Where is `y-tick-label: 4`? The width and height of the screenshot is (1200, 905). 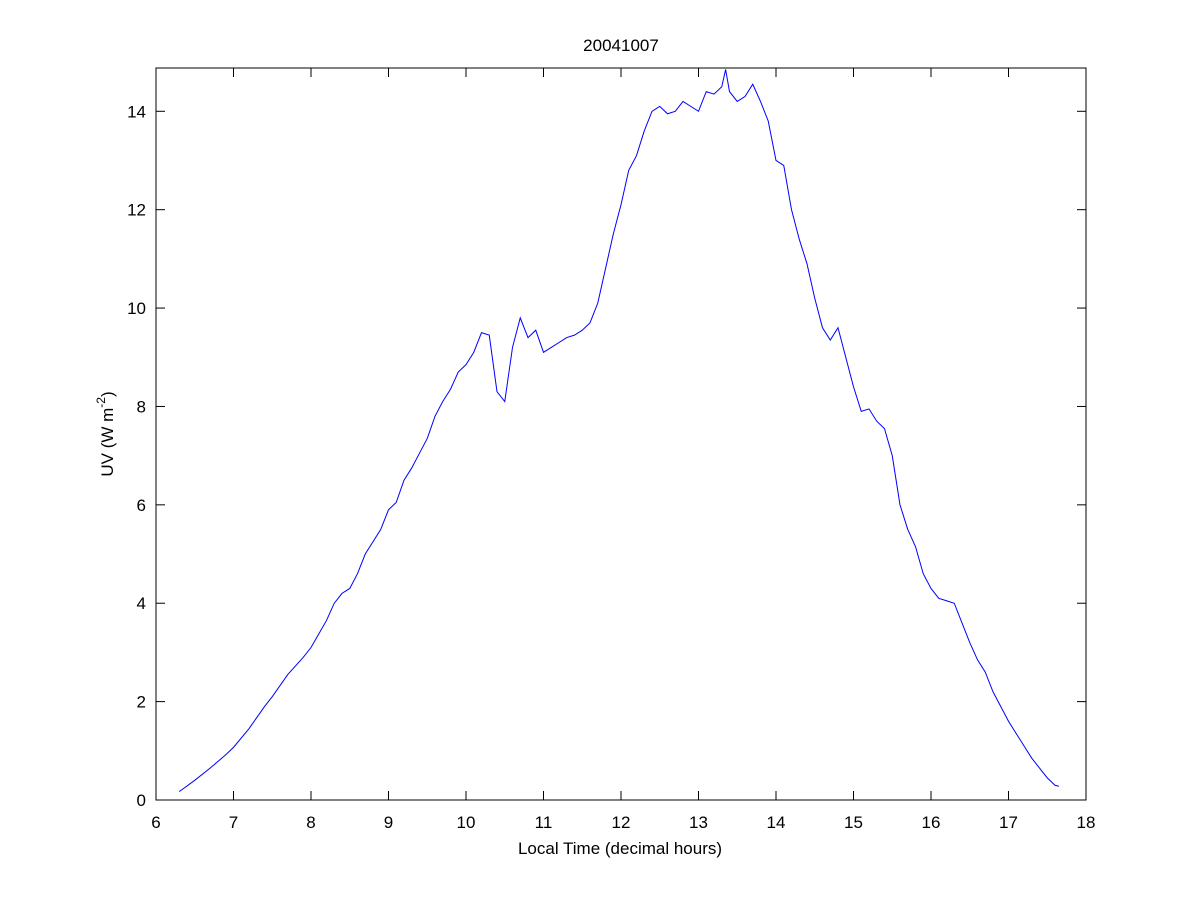 y-tick-label: 4 is located at coordinates (141, 603).